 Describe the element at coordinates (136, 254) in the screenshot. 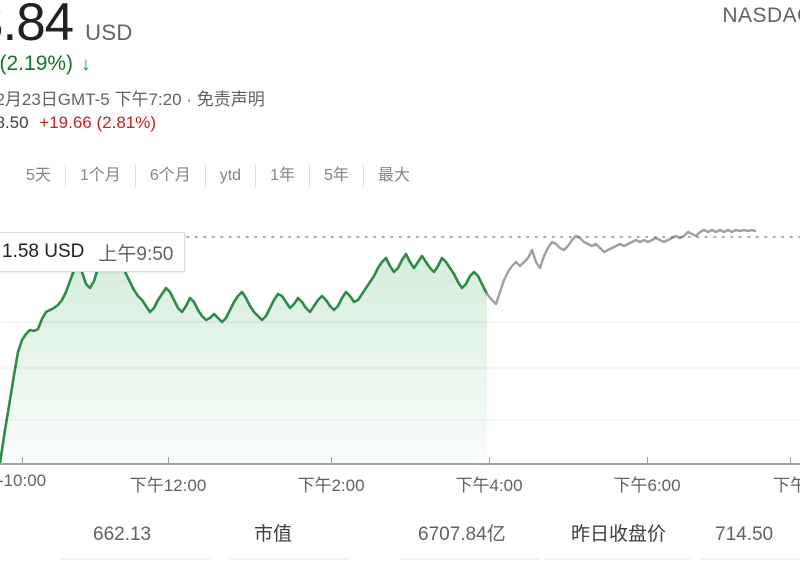

I see `tooltip-time: 上午9:50` at that location.